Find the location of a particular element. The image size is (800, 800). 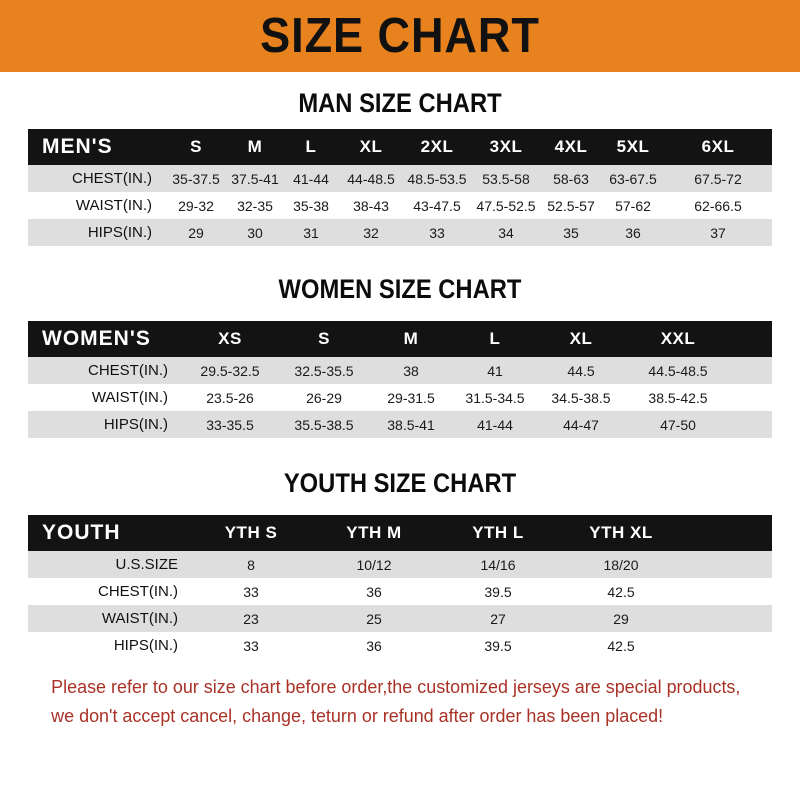

women-cell-0-0: 29.5-32.5 is located at coordinates (230, 370).